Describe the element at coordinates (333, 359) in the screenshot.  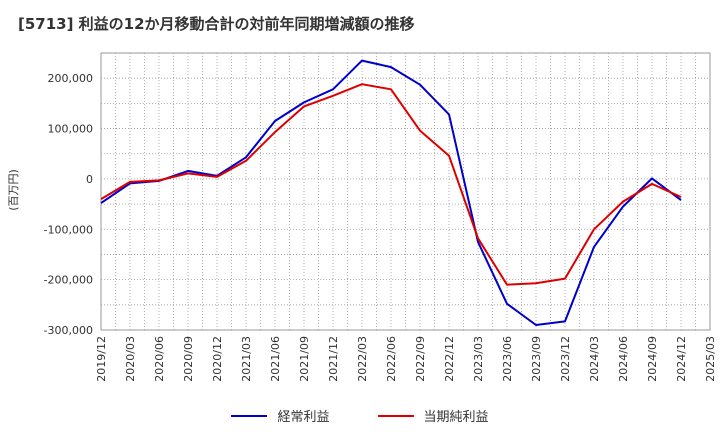
I see `x-tick-label: 2021/12` at that location.